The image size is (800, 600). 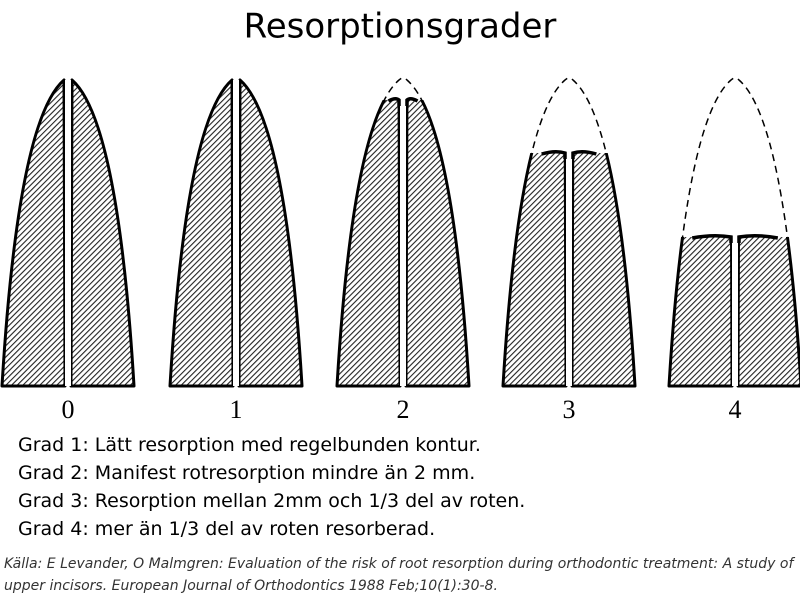 I want to click on original-contour, so click(x=735, y=157).